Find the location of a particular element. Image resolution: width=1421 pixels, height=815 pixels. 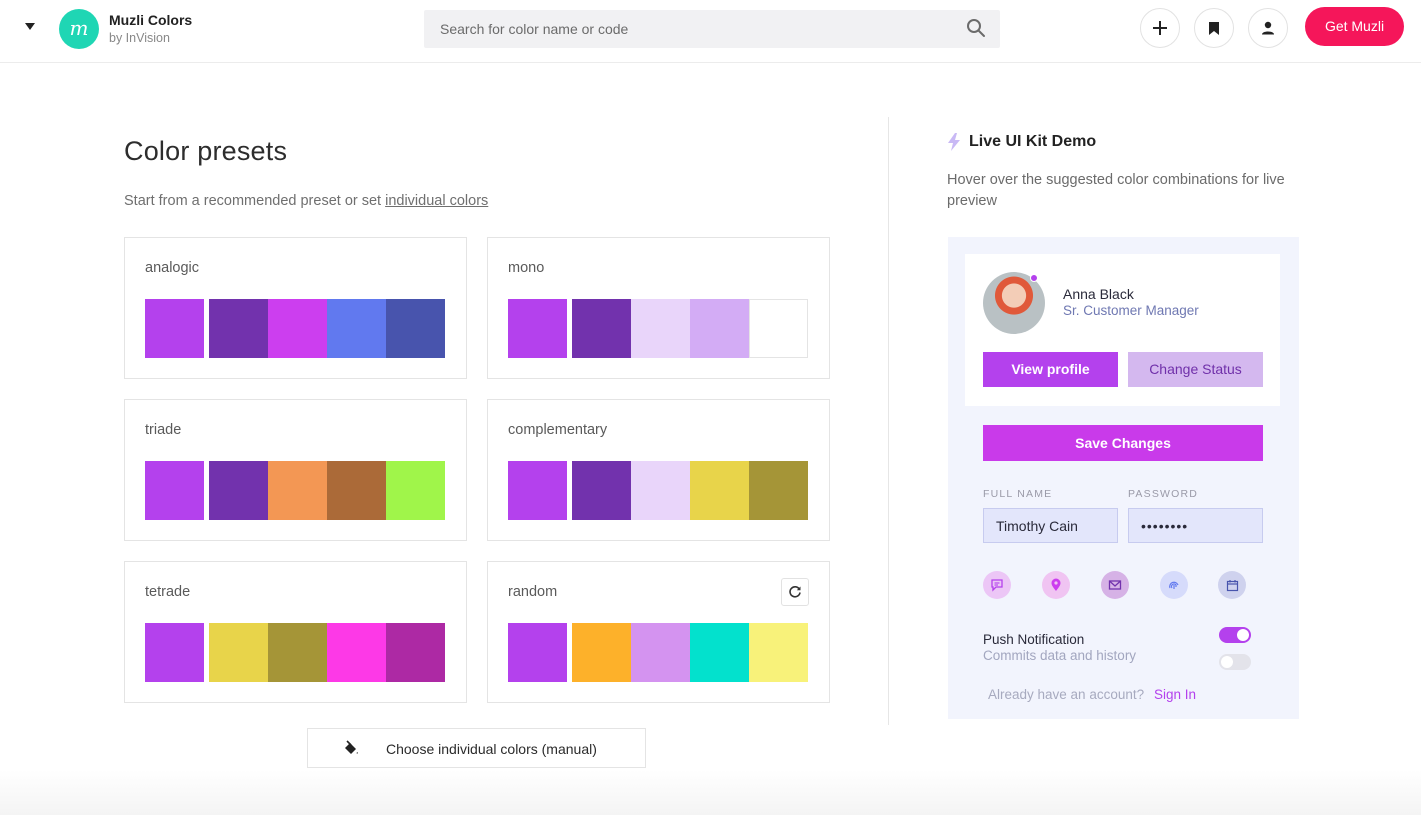

column-divider is located at coordinates (888, 421).